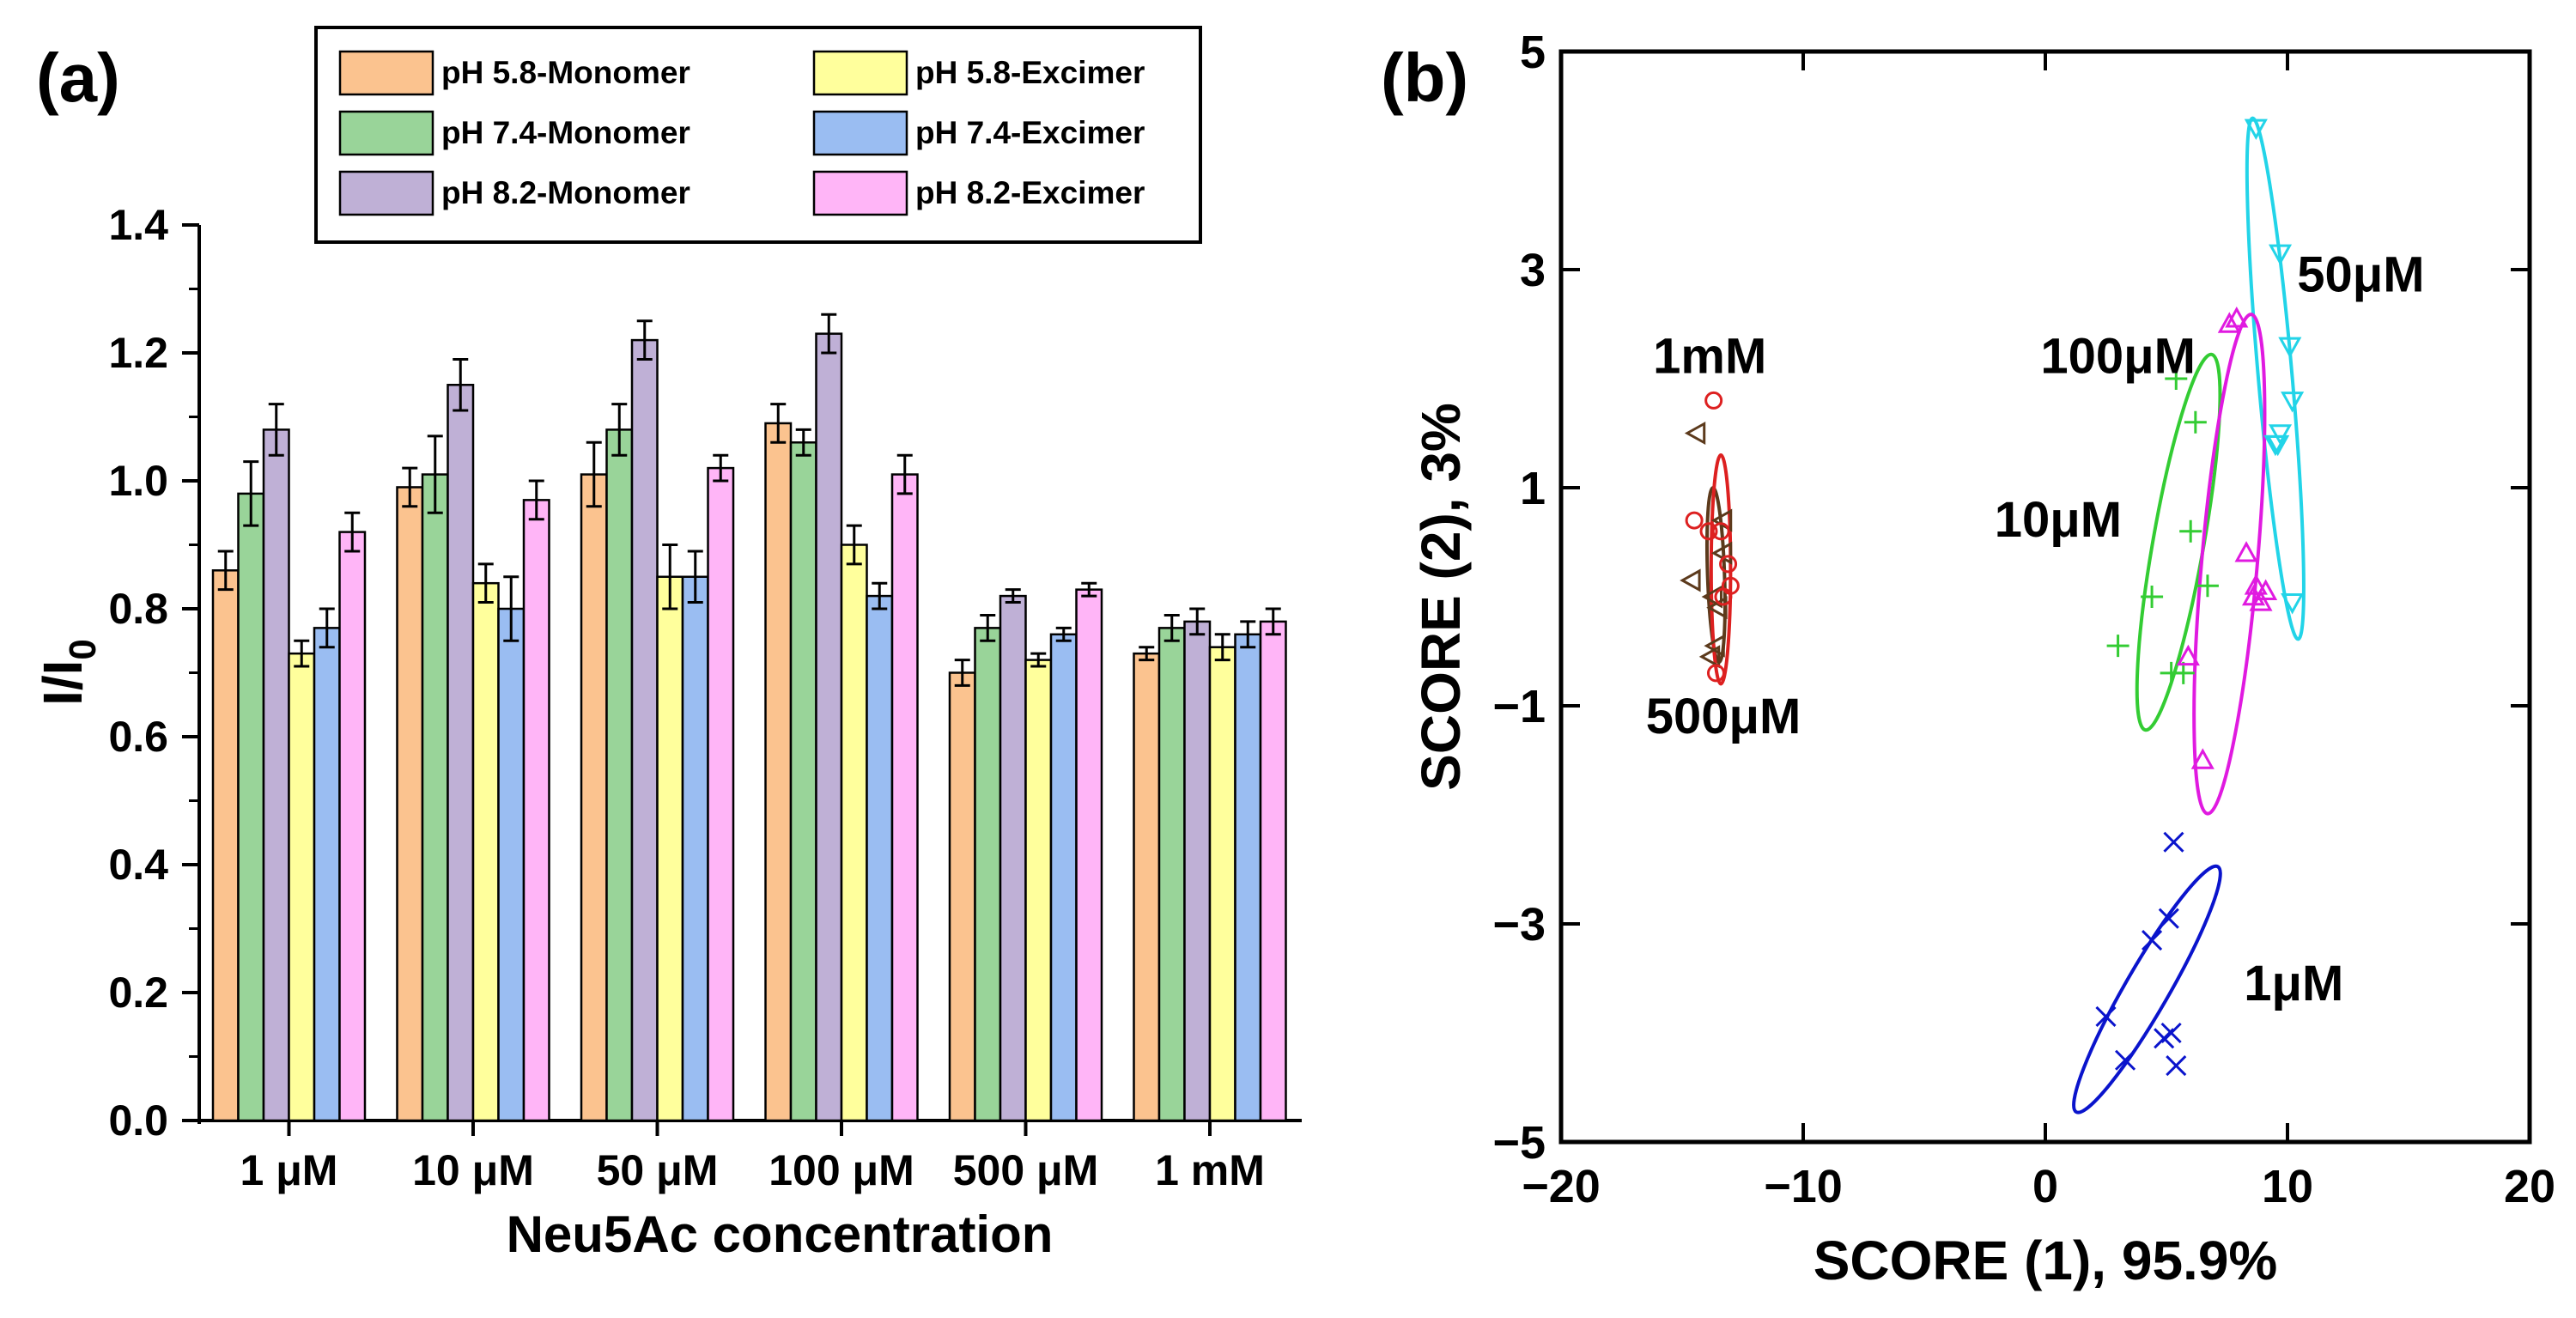  What do you see at coordinates (63, 683) in the screenshot?
I see `y-axis-title-main: I/I` at bounding box center [63, 683].